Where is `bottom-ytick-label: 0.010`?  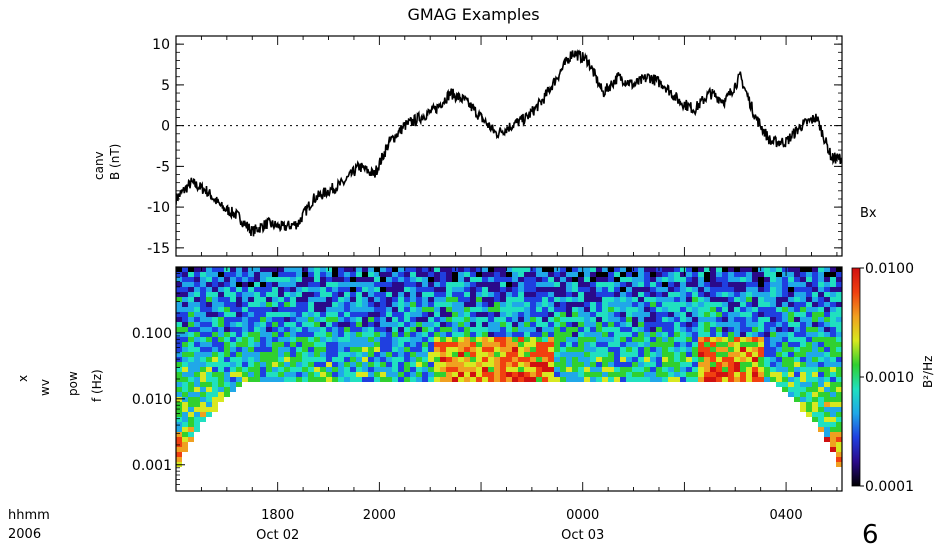
bottom-ytick-label: 0.010 is located at coordinates (152, 400).